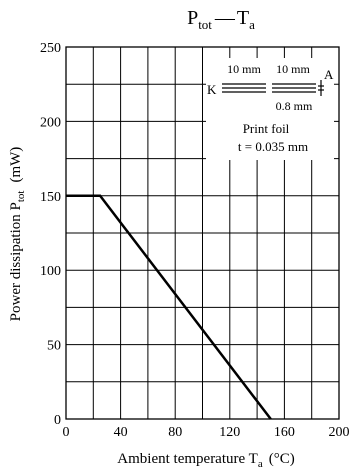 Image resolution: width=350 pixels, height=471 pixels. I want to click on title-main-subscript: tot, so click(205, 24).